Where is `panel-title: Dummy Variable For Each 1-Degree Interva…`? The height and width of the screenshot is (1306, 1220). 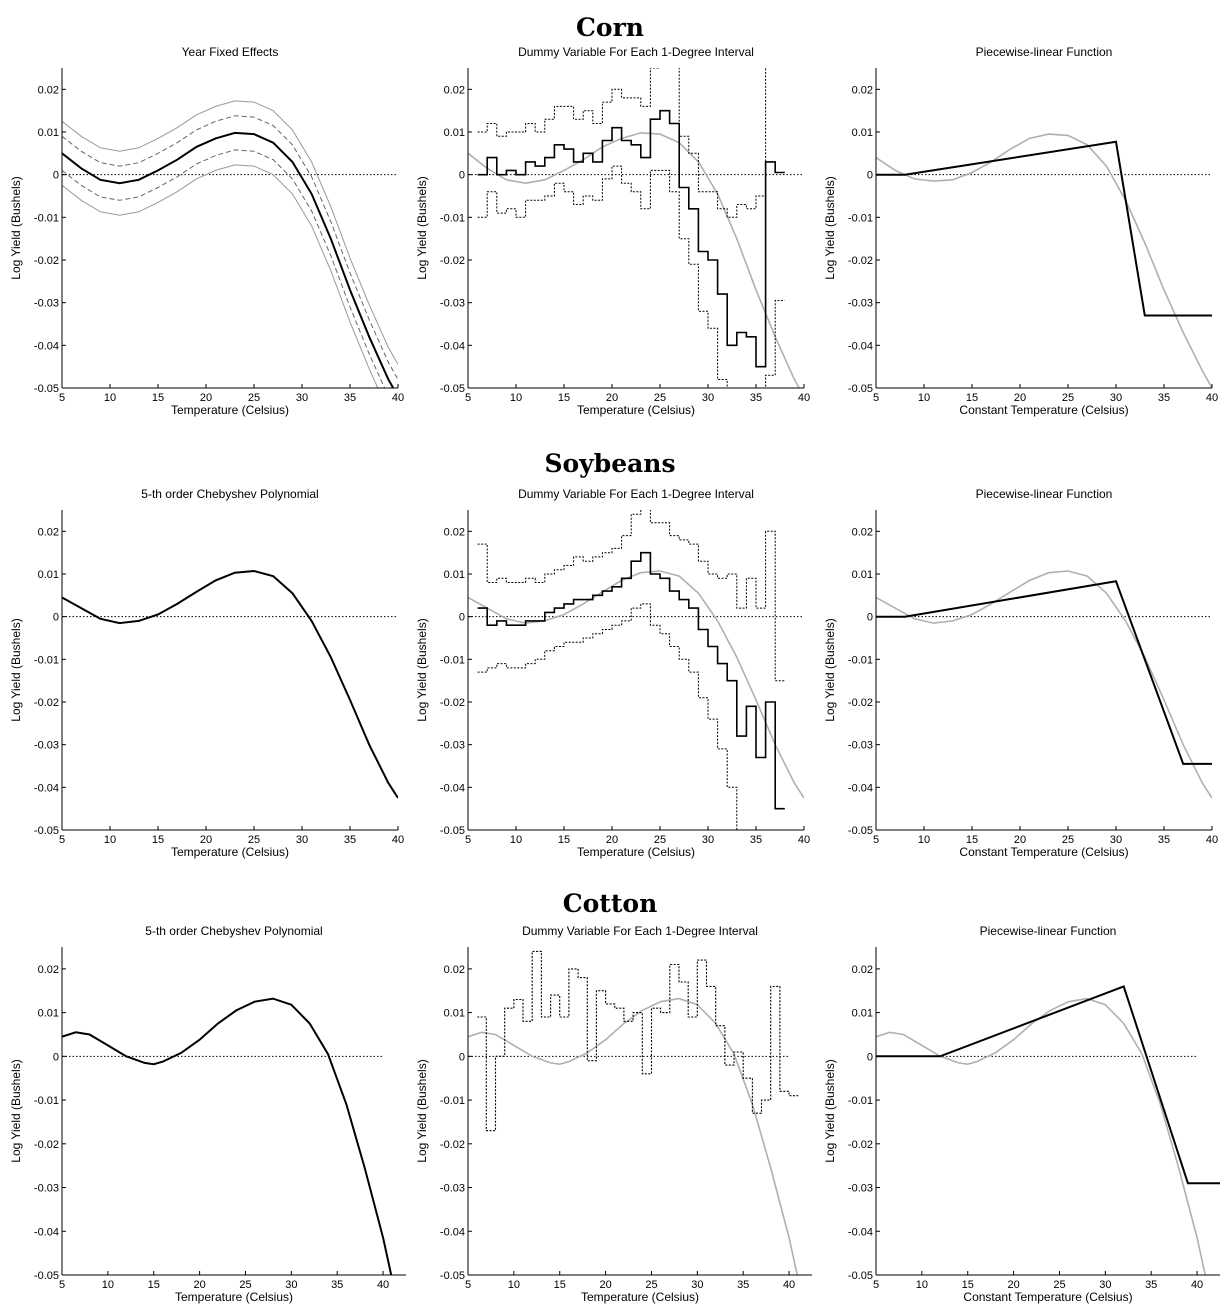
panel-title: Dummy Variable For Each 1-Degree Interva… is located at coordinates (636, 52).